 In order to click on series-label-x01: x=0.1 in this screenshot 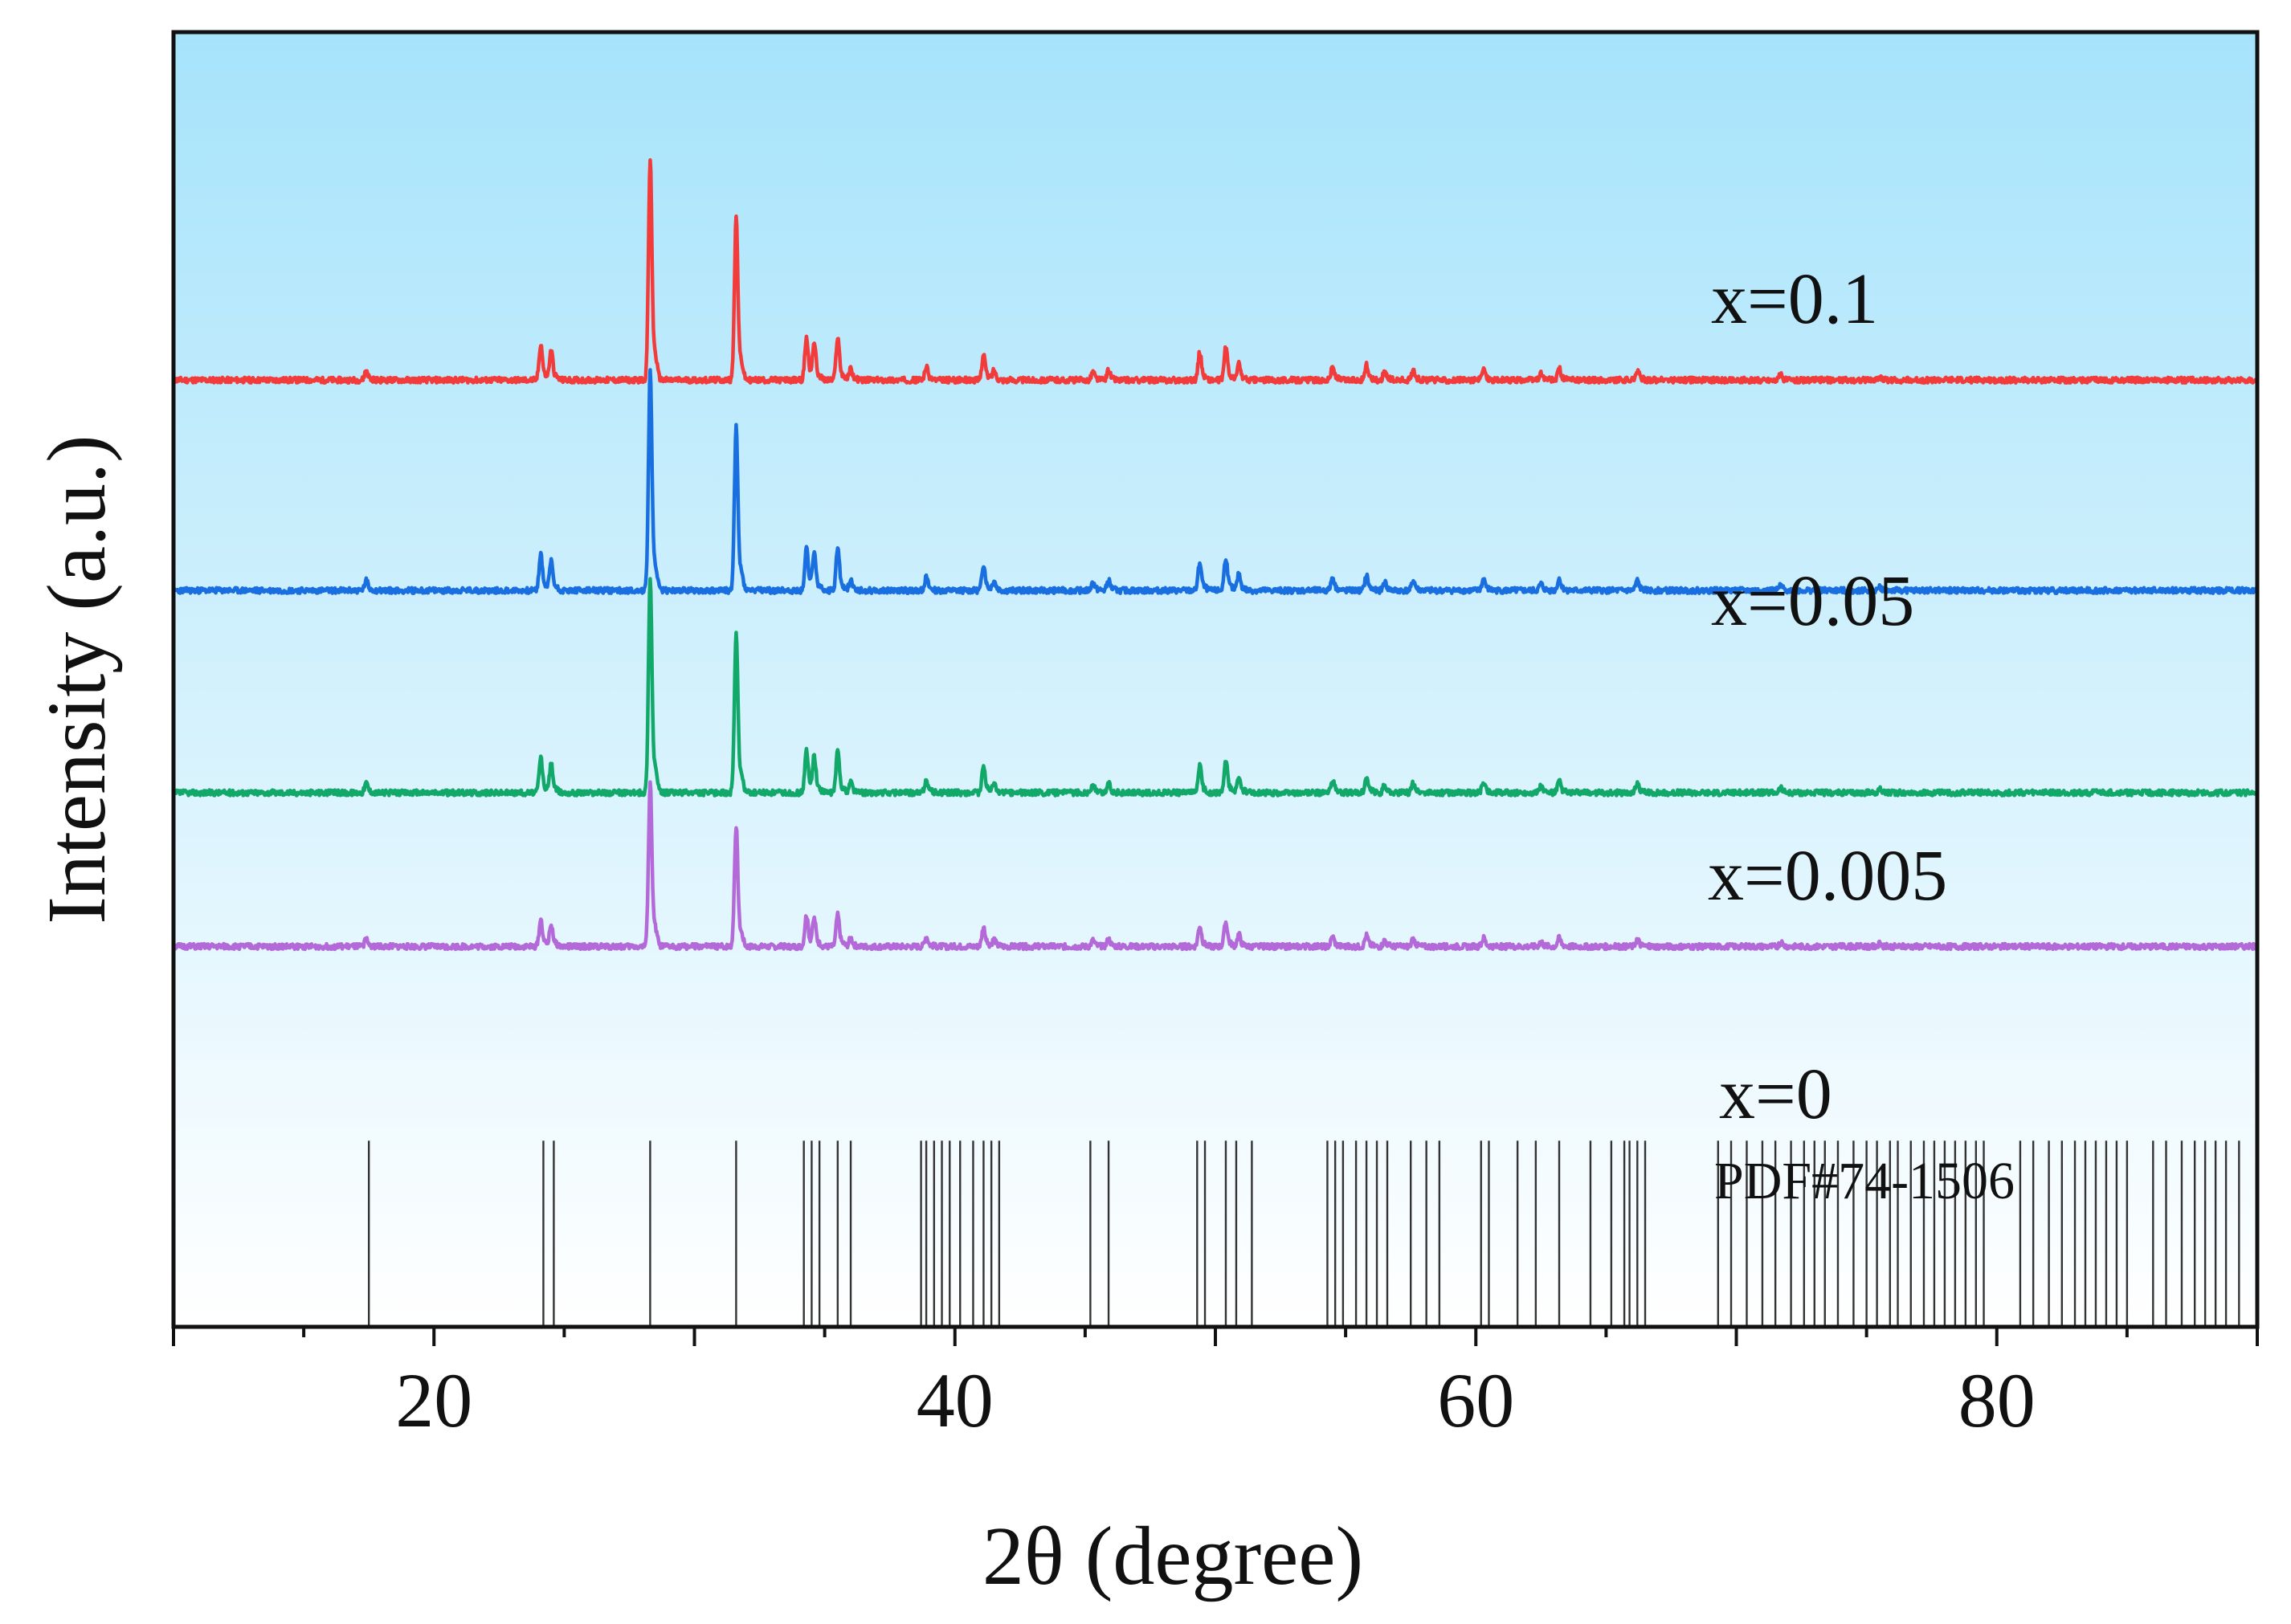, I will do `click(1794, 299)`.